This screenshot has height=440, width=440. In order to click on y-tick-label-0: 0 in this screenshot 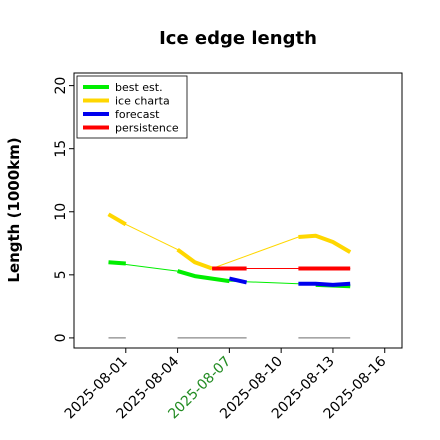, I will do `click(61, 337)`.